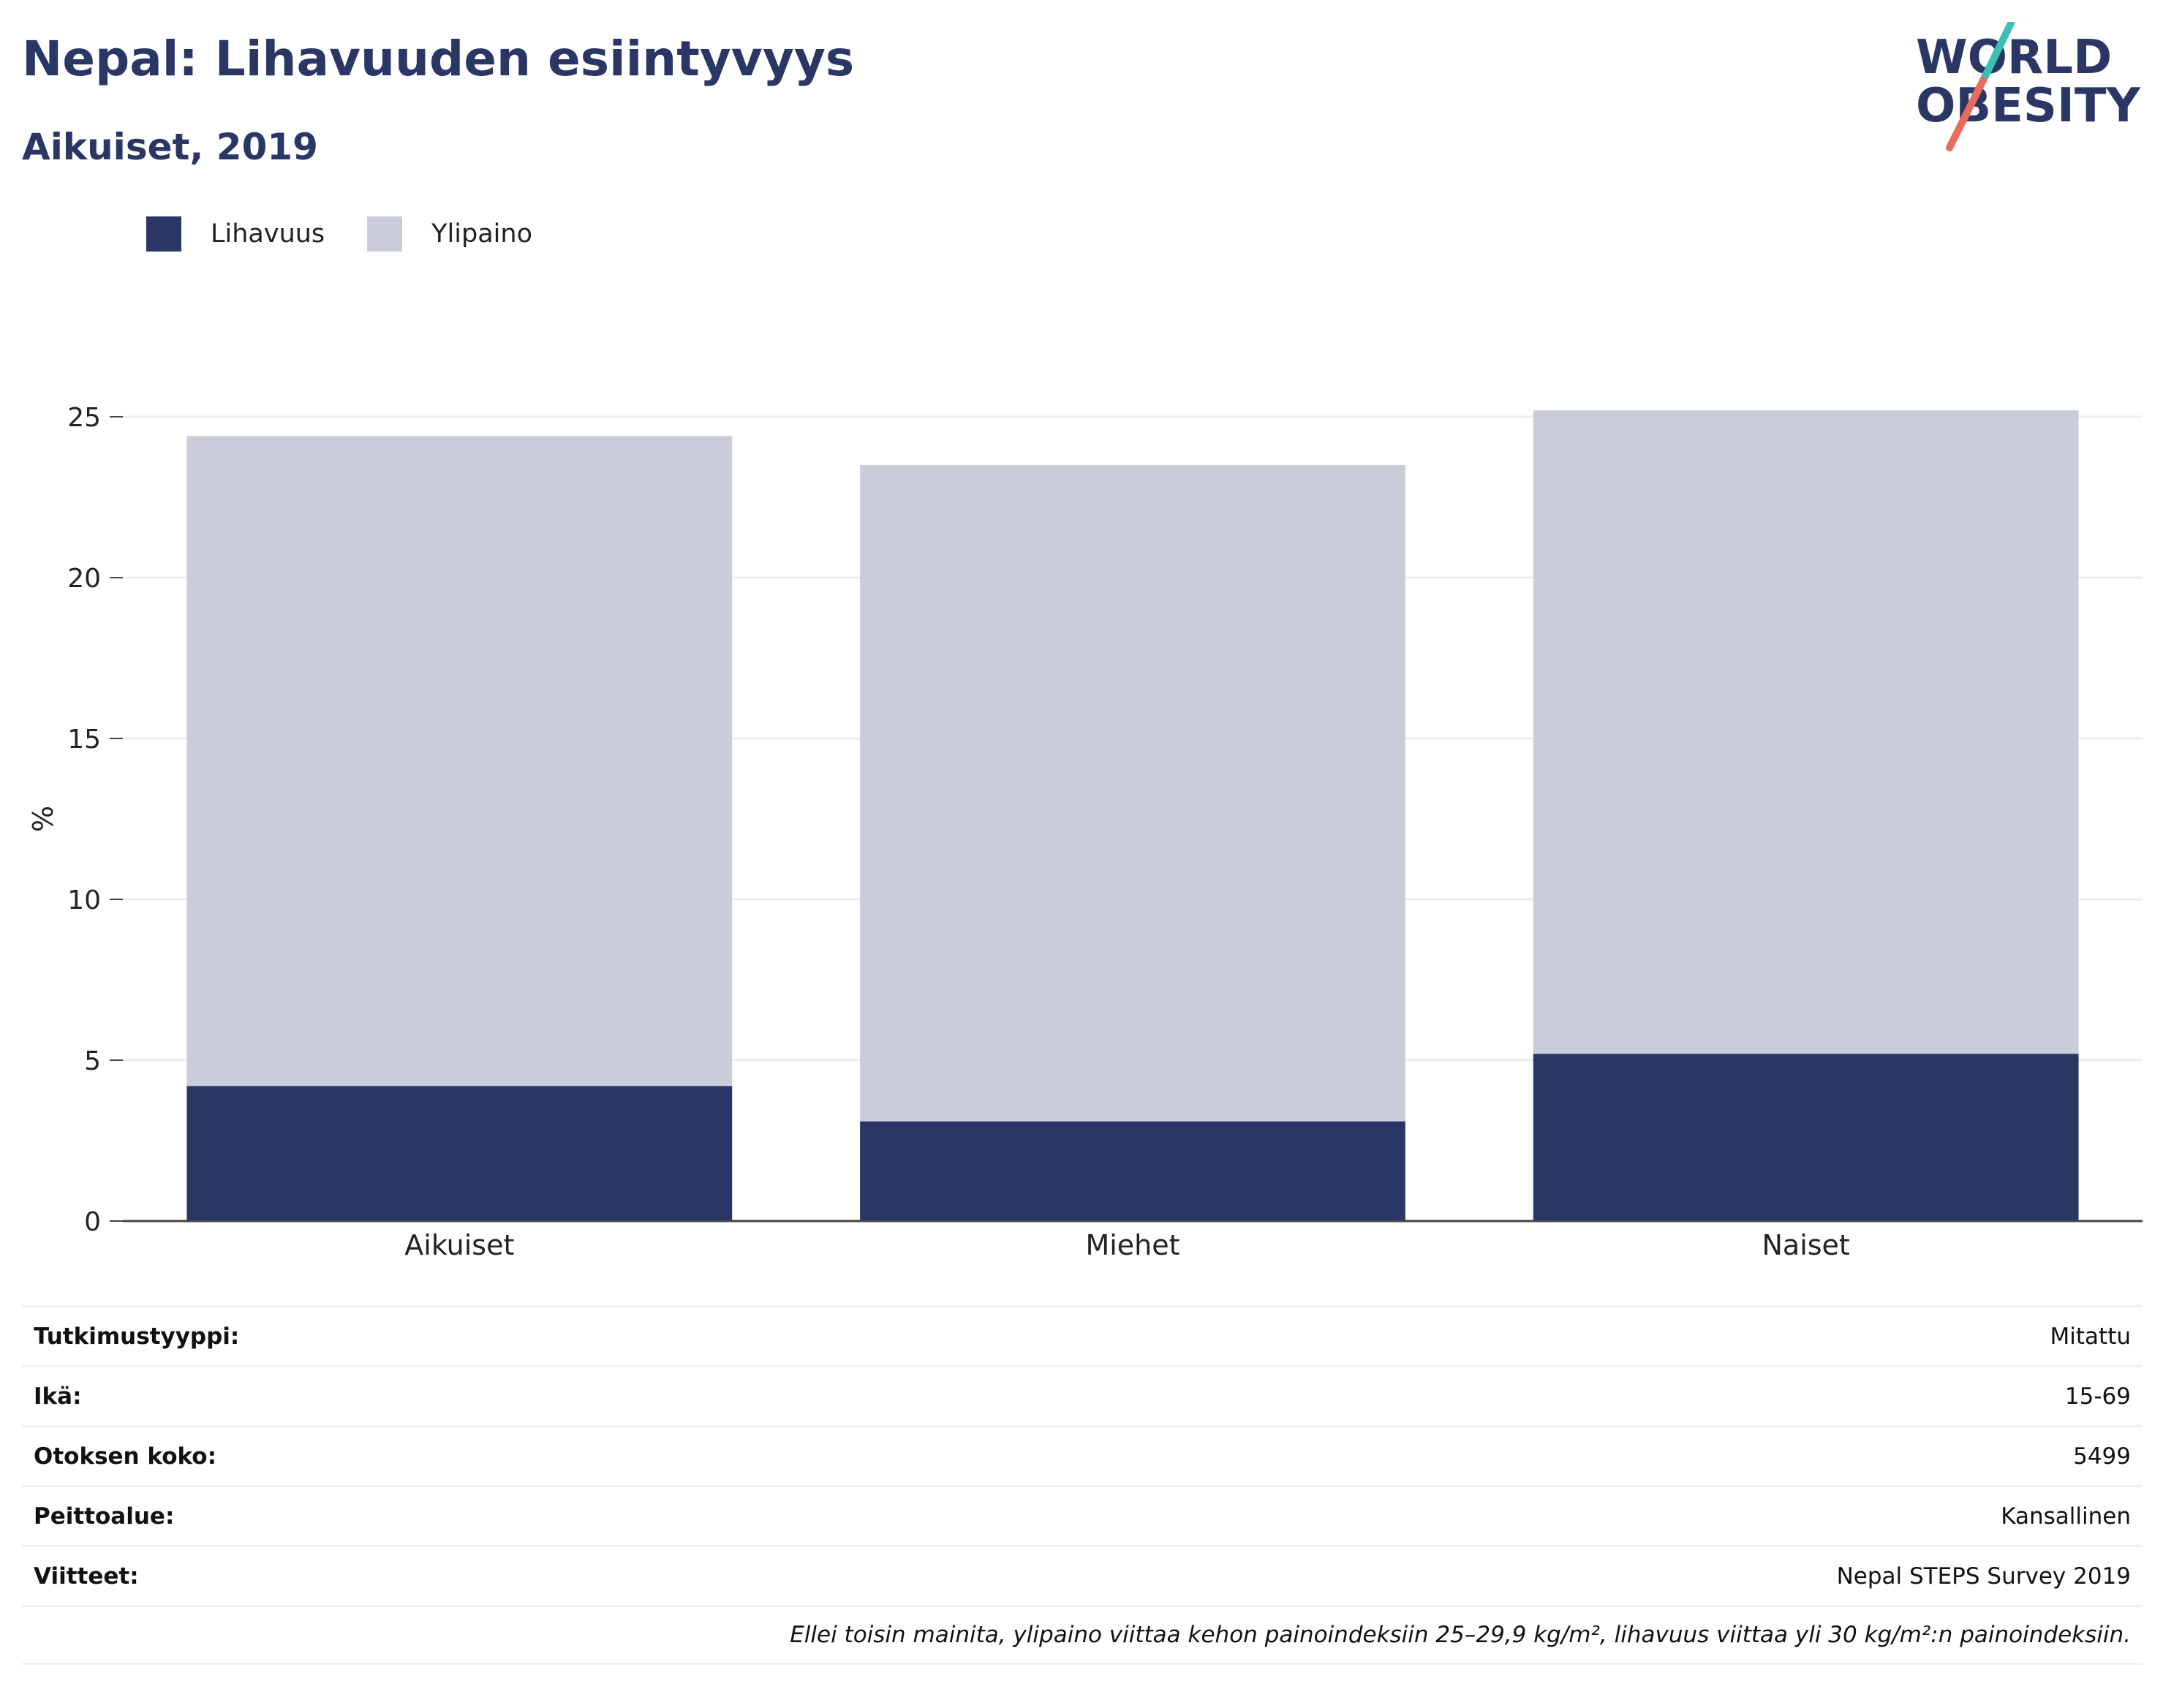 The height and width of the screenshot is (1708, 2163). Describe the element at coordinates (1967, 114) in the screenshot. I see `logo-slash-coral` at that location.